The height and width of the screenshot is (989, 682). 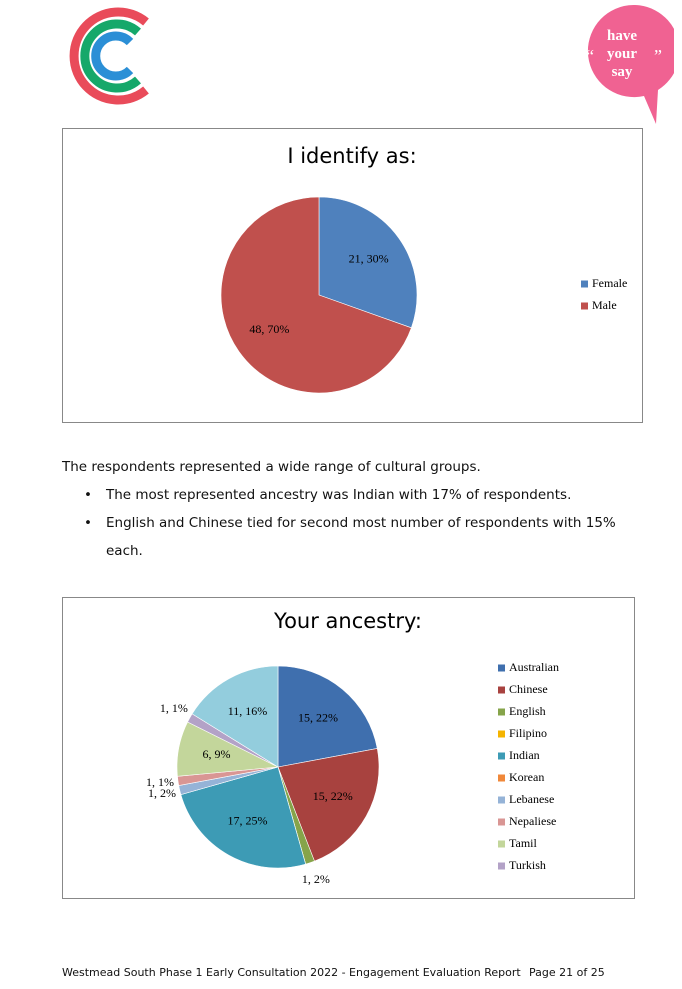 I want to click on badge: “ ” have your say, so click(x=630, y=64).